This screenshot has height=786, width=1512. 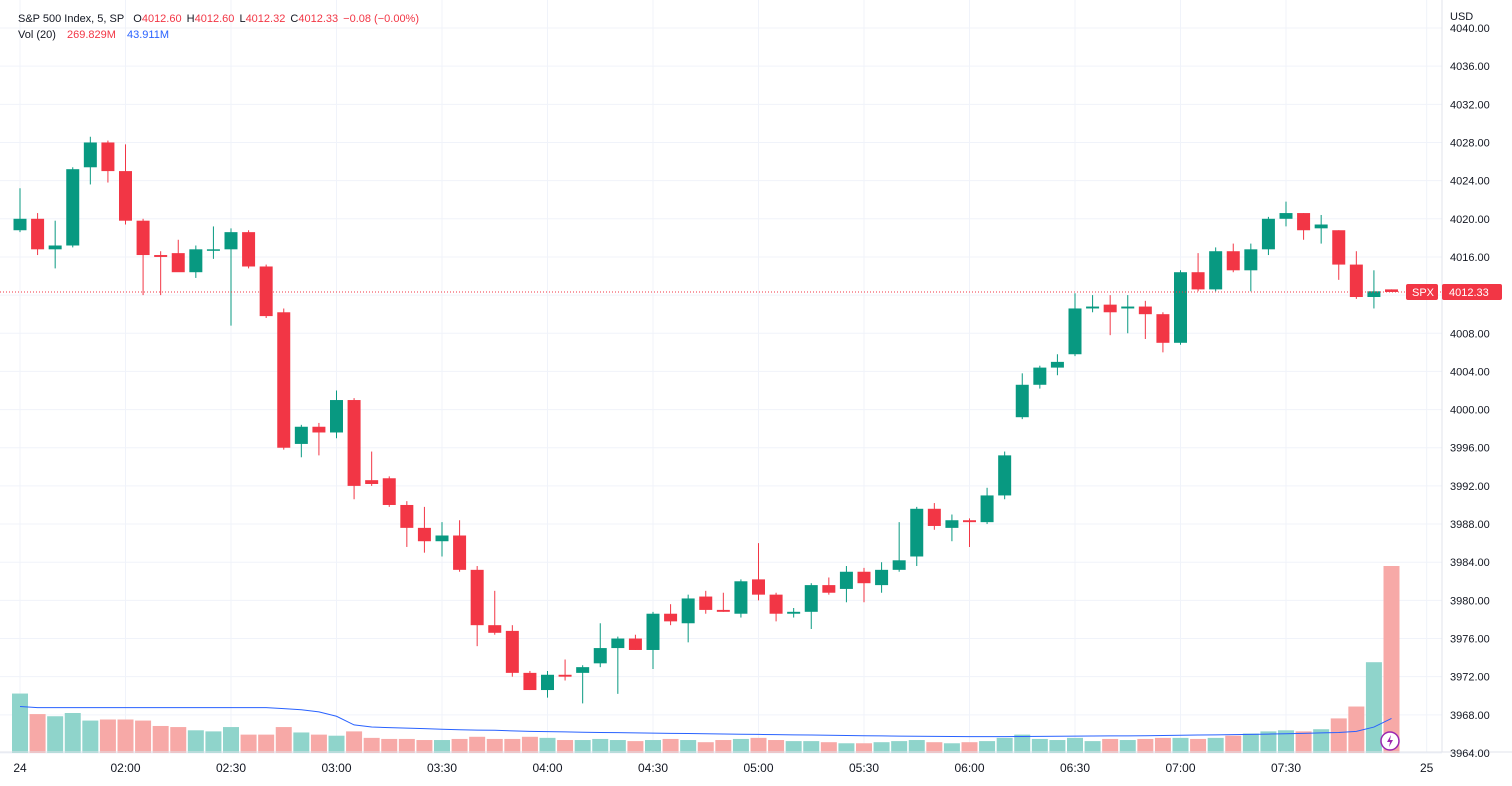 I want to click on last-price-symbol: SPX, so click(x=1423, y=293).